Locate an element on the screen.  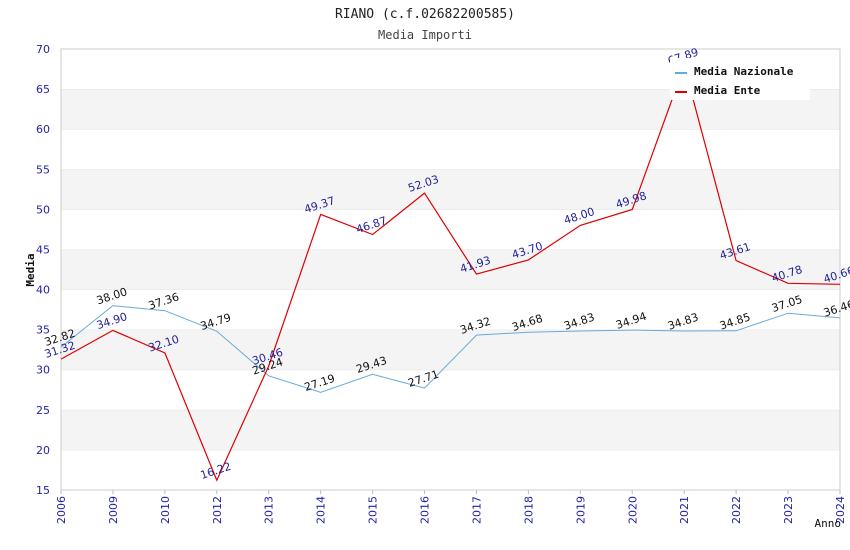
x-tick-label: 2020 is located at coordinates (632, 510).